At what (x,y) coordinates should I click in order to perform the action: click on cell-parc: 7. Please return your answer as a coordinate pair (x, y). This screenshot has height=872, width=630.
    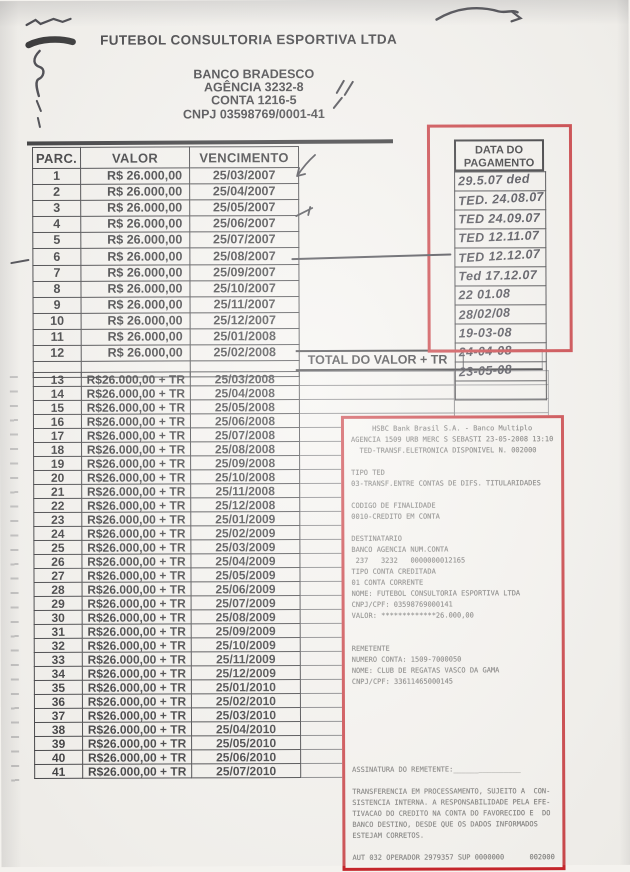
    Looking at the image, I should click on (57, 273).